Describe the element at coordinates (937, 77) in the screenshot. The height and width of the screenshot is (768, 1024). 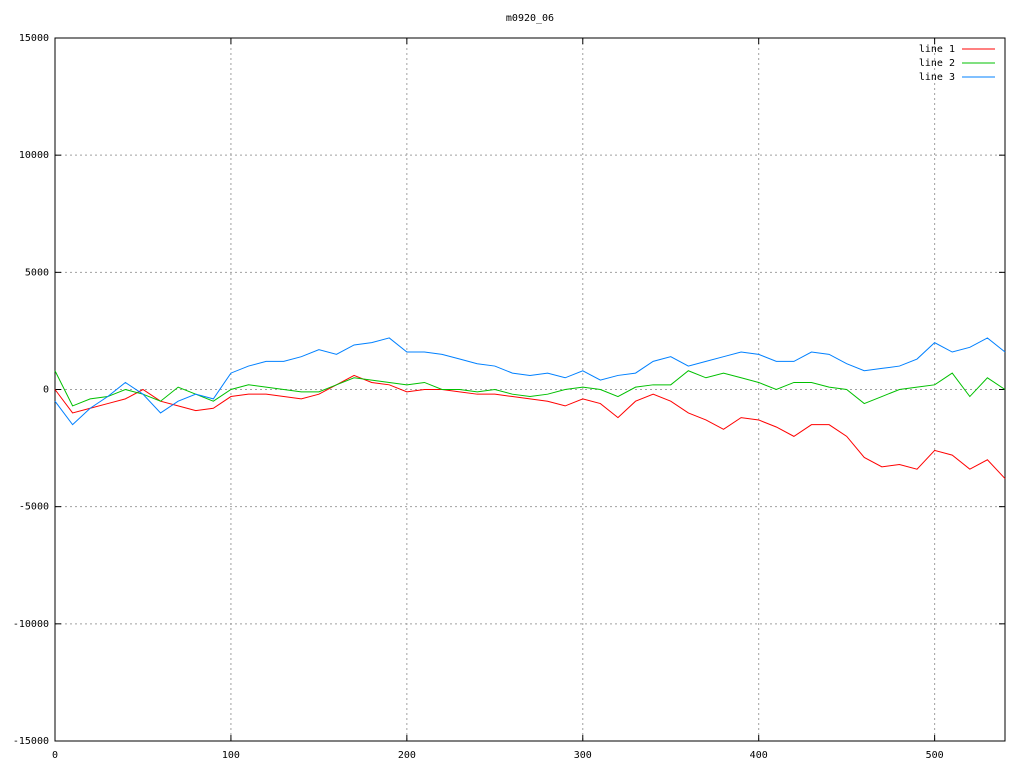
I see `legend-label: line 3` at that location.